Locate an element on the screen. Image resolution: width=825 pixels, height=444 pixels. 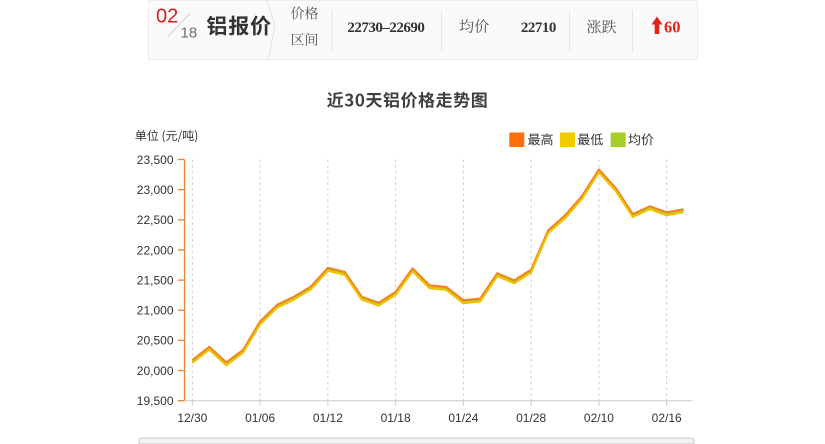
svg-text: 22730–22690 is located at coordinates (385, 28).